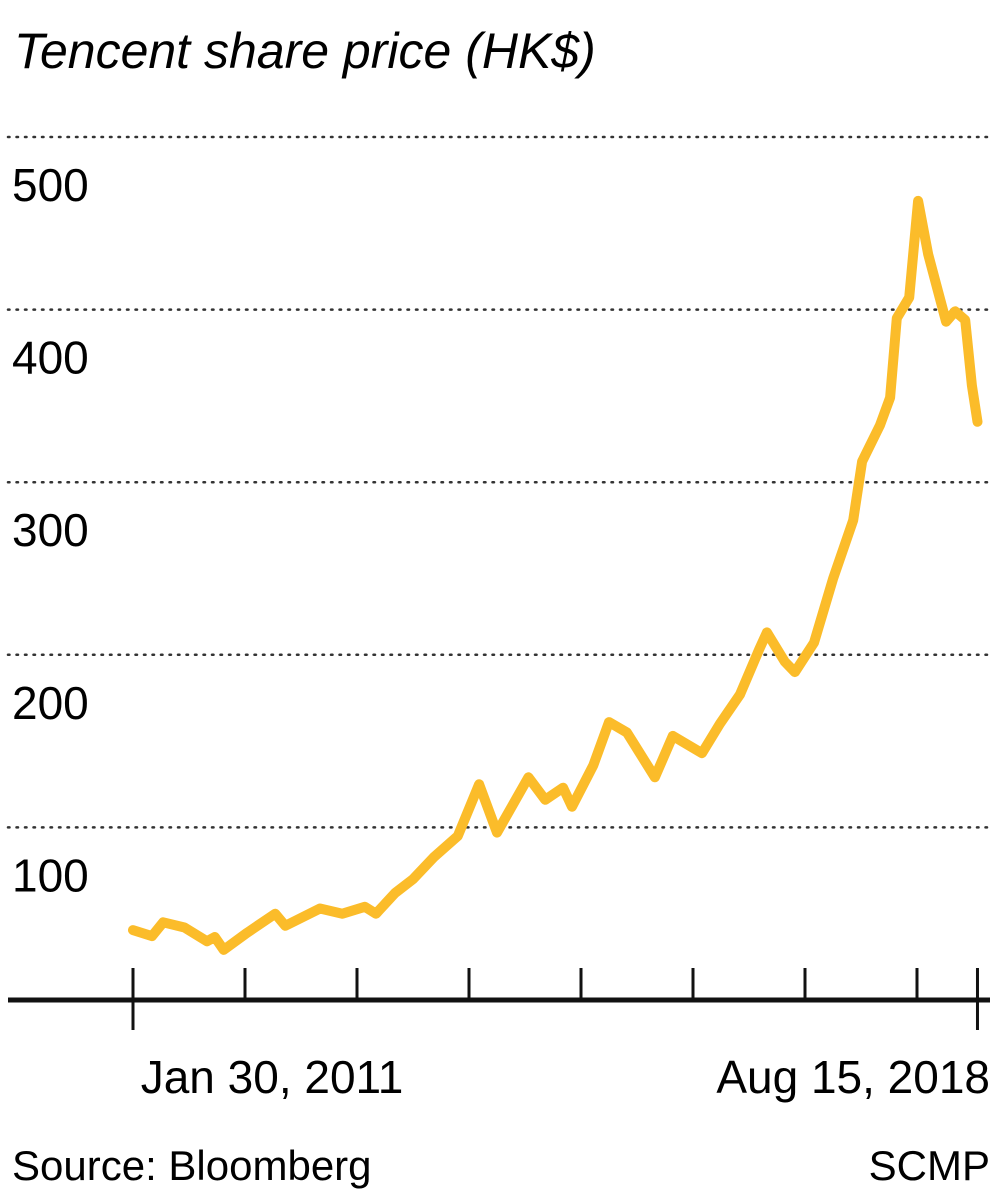  Describe the element at coordinates (272, 1077) in the screenshot. I see `x-tick-label-start: Jan 30, 2011` at that location.